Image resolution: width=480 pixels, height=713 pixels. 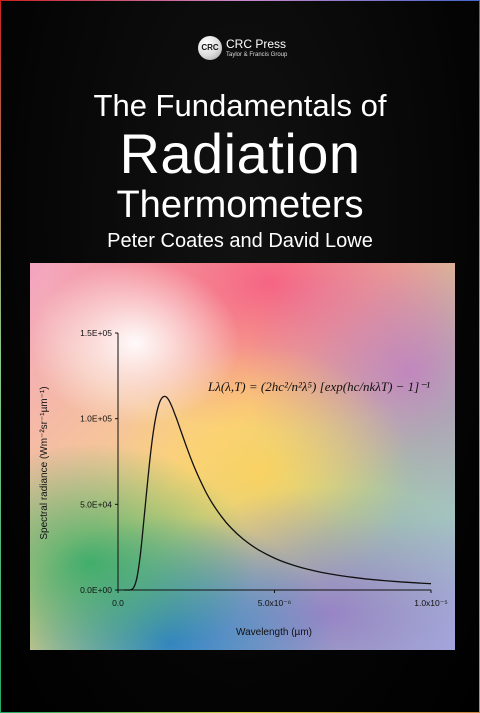 What do you see at coordinates (210, 48) in the screenshot?
I see `crc-logo-icon: CRC` at bounding box center [210, 48].